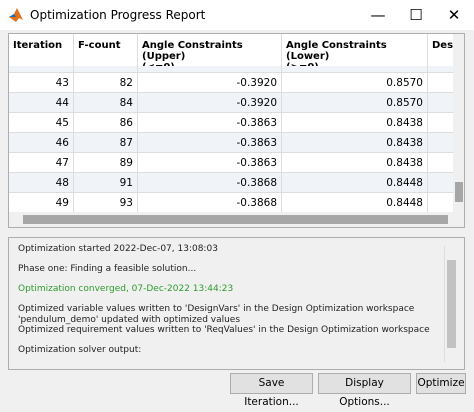 The image size is (474, 412). I want to click on minimize-button: —, so click(378, 15).